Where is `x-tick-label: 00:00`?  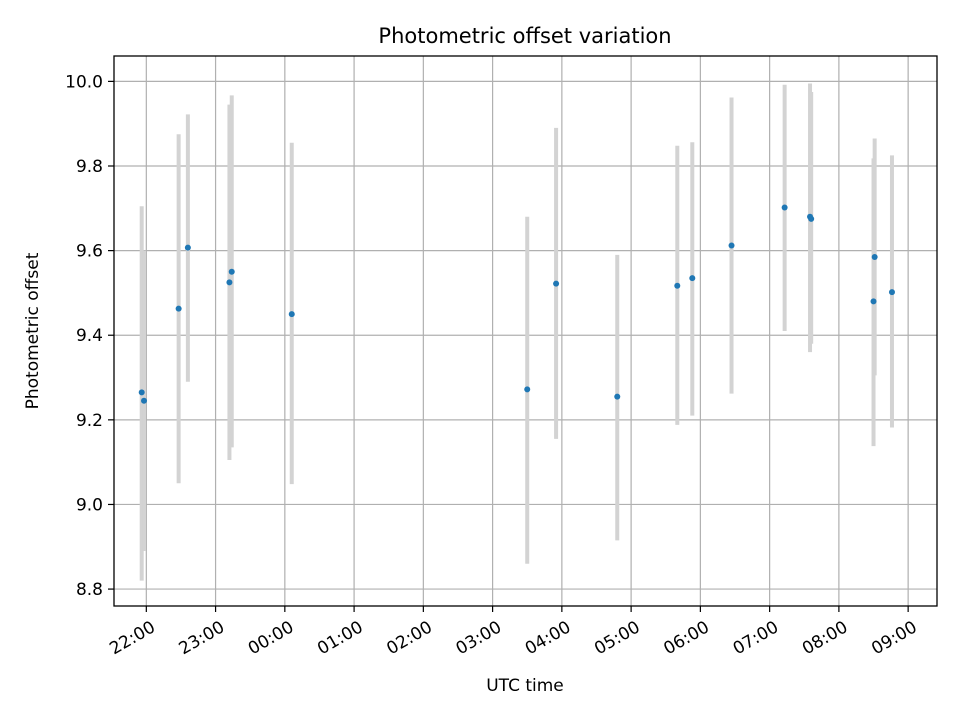
x-tick-label: 00:00 is located at coordinates (271, 638).